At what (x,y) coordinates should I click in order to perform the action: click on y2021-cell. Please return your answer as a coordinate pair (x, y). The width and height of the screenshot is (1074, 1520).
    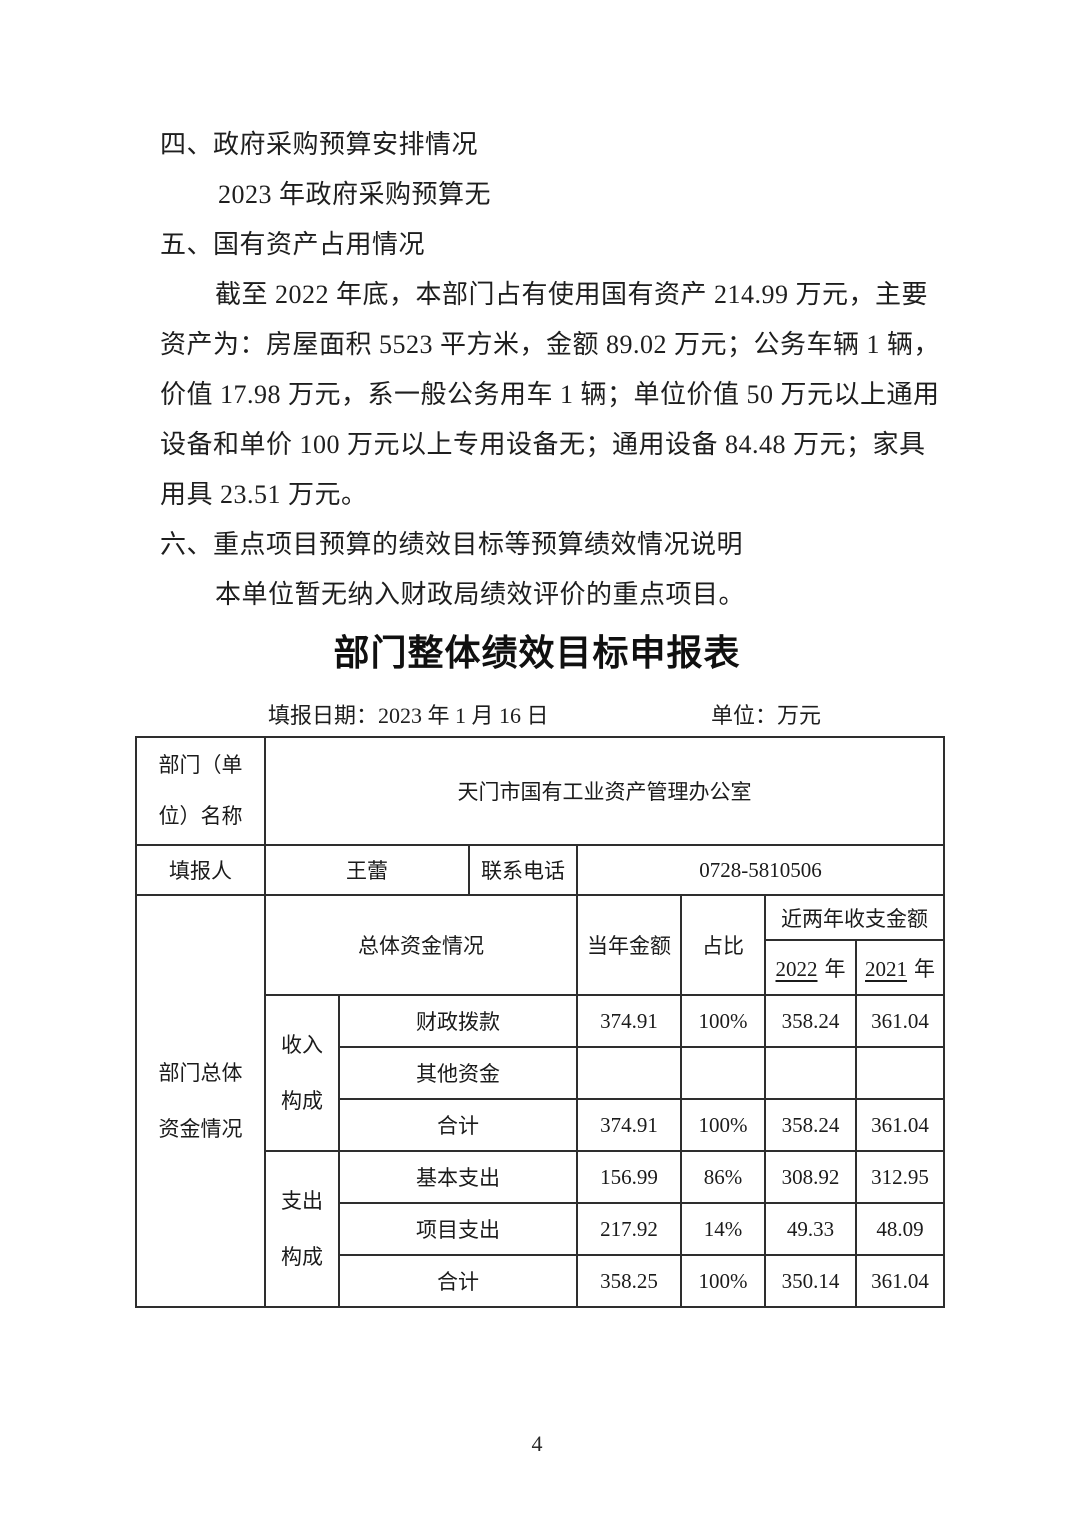
    Looking at the image, I should click on (900, 1073).